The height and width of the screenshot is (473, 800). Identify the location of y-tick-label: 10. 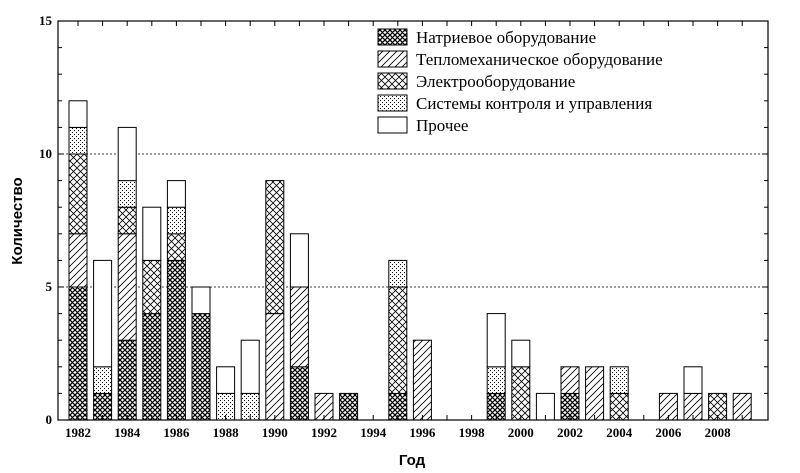
(45, 153).